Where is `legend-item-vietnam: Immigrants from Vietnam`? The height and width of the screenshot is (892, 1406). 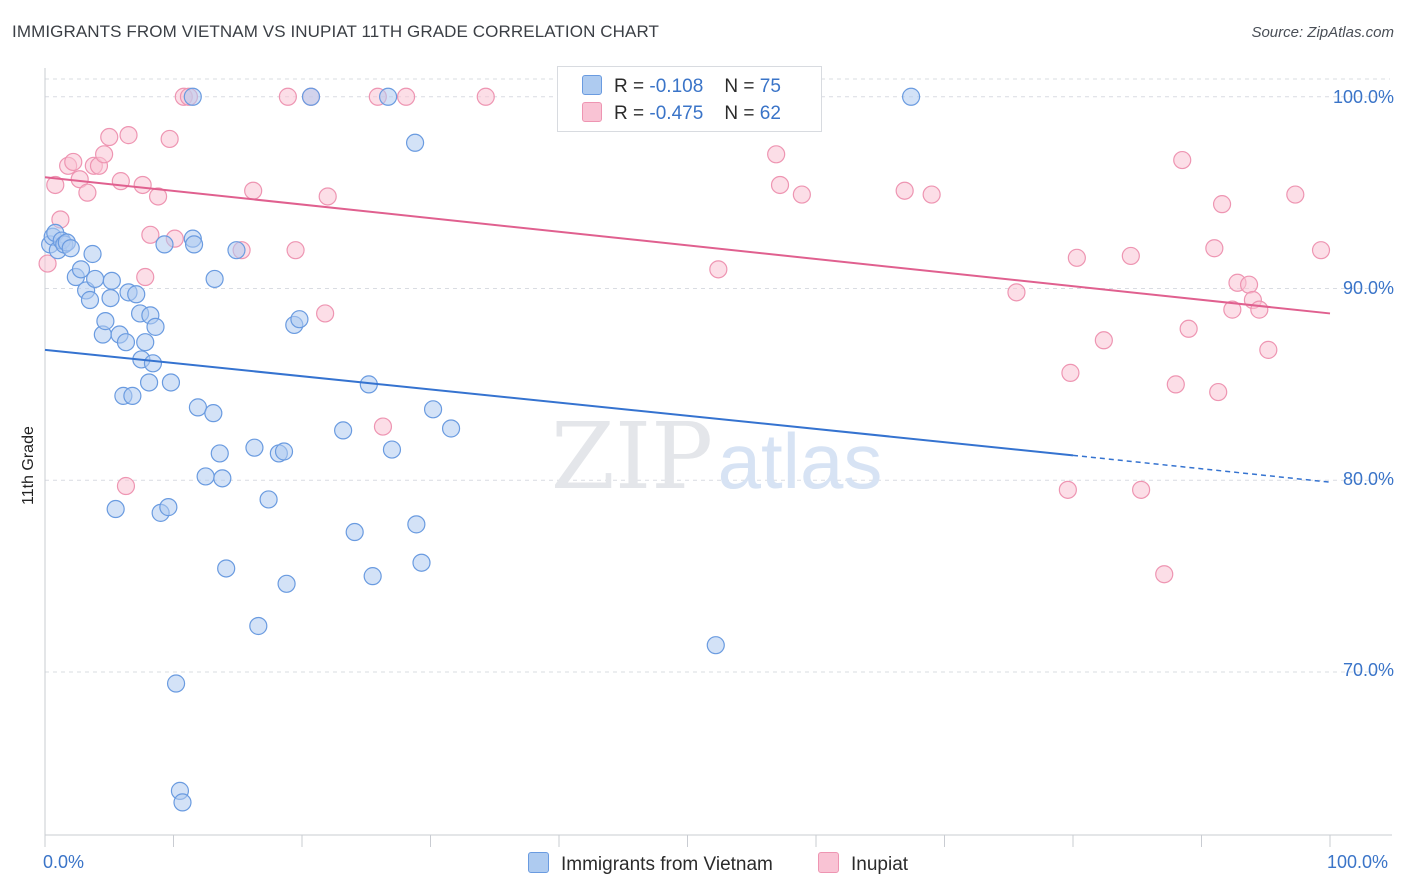 legend-item-vietnam: Immigrants from Vietnam is located at coordinates (650, 864).